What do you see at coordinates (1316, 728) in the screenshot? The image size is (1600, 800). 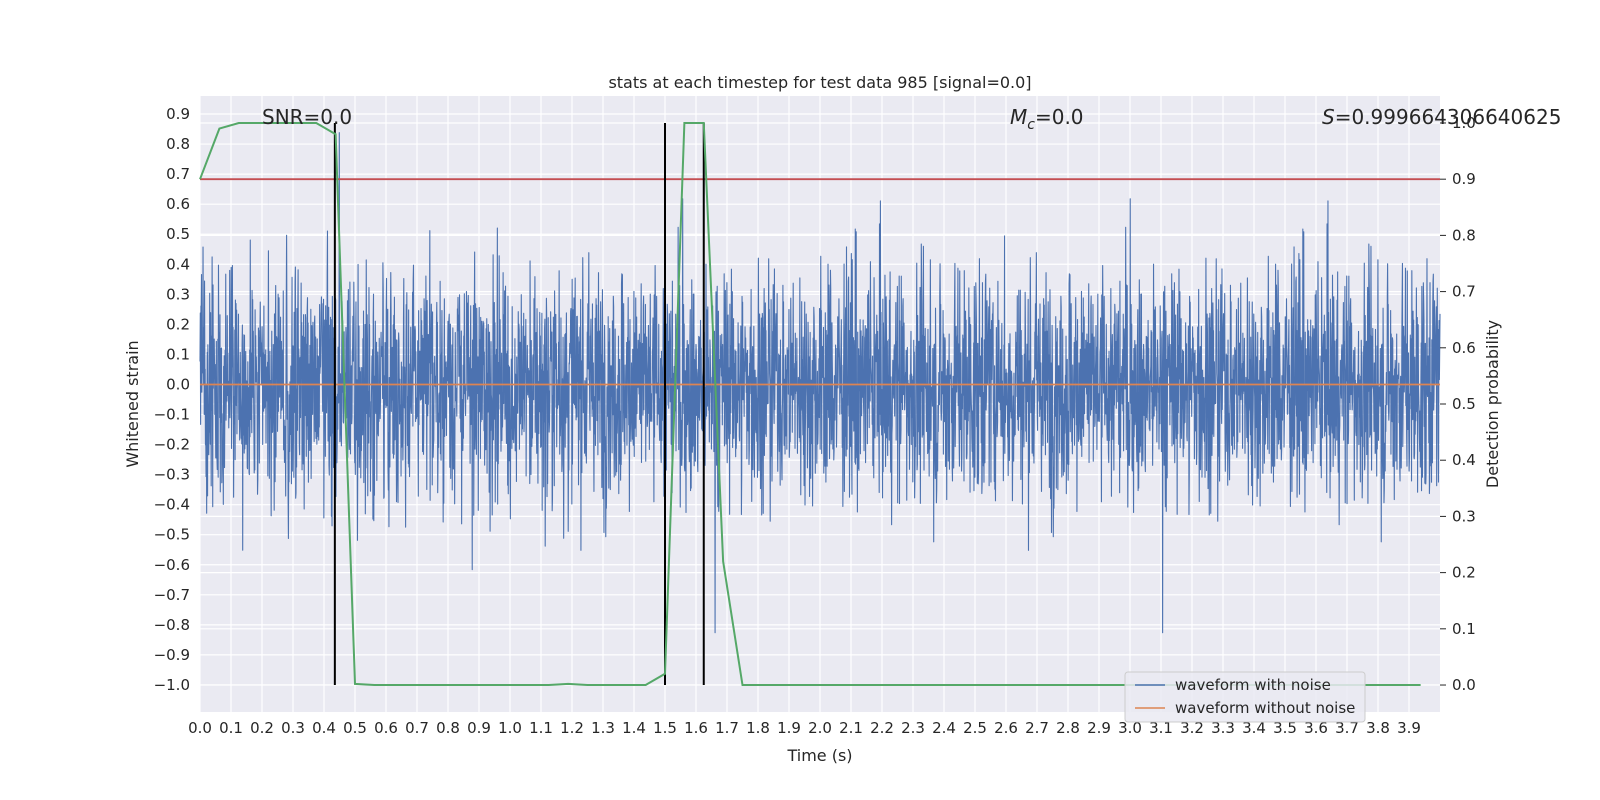 I see `x-tick-label: 3.6` at bounding box center [1316, 728].